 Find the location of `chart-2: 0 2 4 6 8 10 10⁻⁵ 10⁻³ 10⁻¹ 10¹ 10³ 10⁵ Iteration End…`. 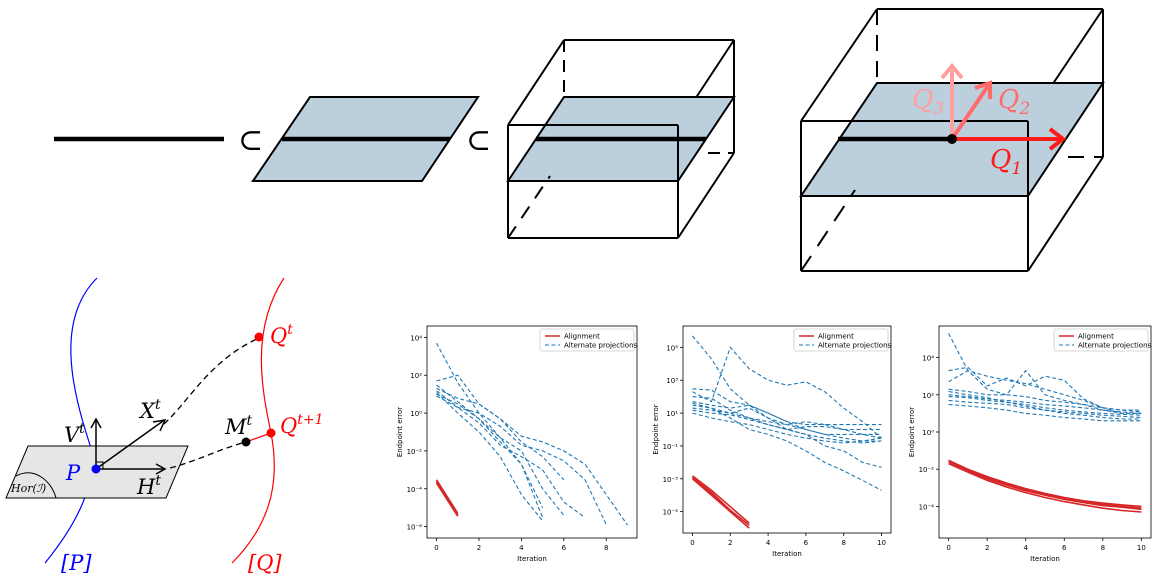

chart-2: 0 2 4 6 8 10 10⁻⁵ 10⁻³ 10⁻¹ 10¹ 10³ 10⁵ Iteration End… is located at coordinates (772, 441).